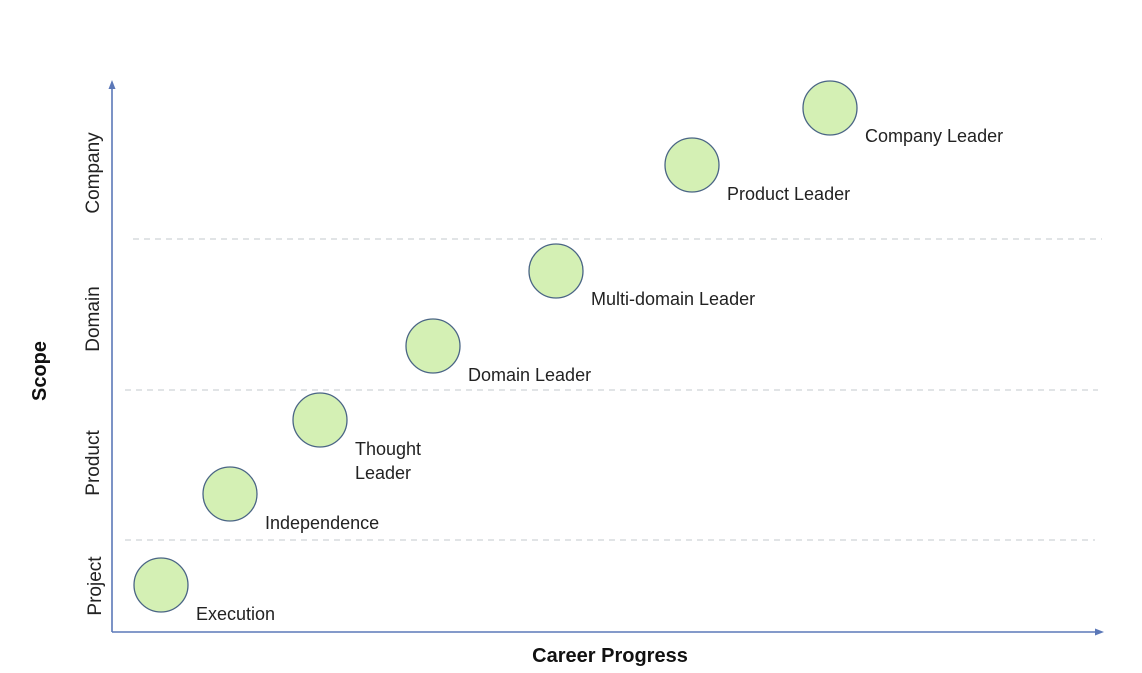 This screenshot has height=673, width=1142. Describe the element at coordinates (95, 586) in the screenshot. I see `band-label-project: Project` at that location.